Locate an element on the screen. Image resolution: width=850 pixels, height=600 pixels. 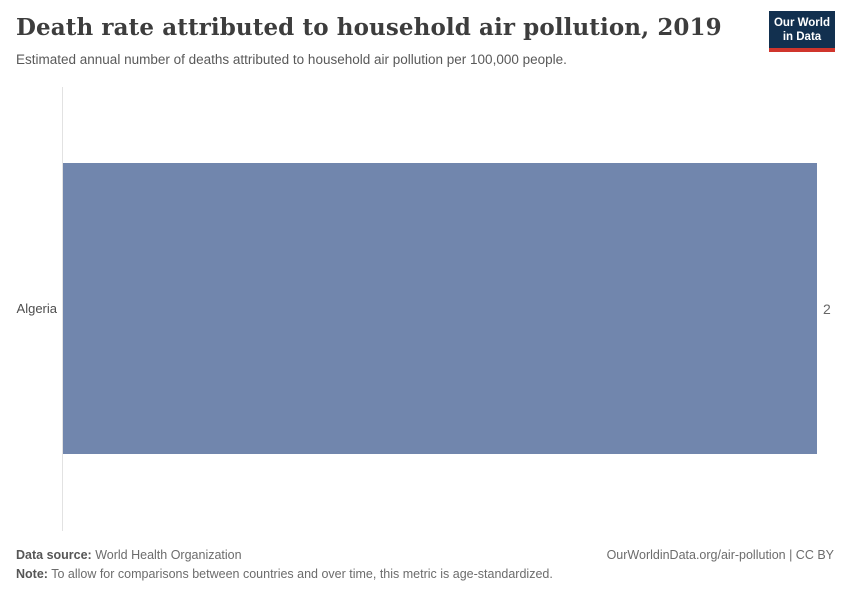
data-source-value: World Health Organization is located at coordinates (166, 555).